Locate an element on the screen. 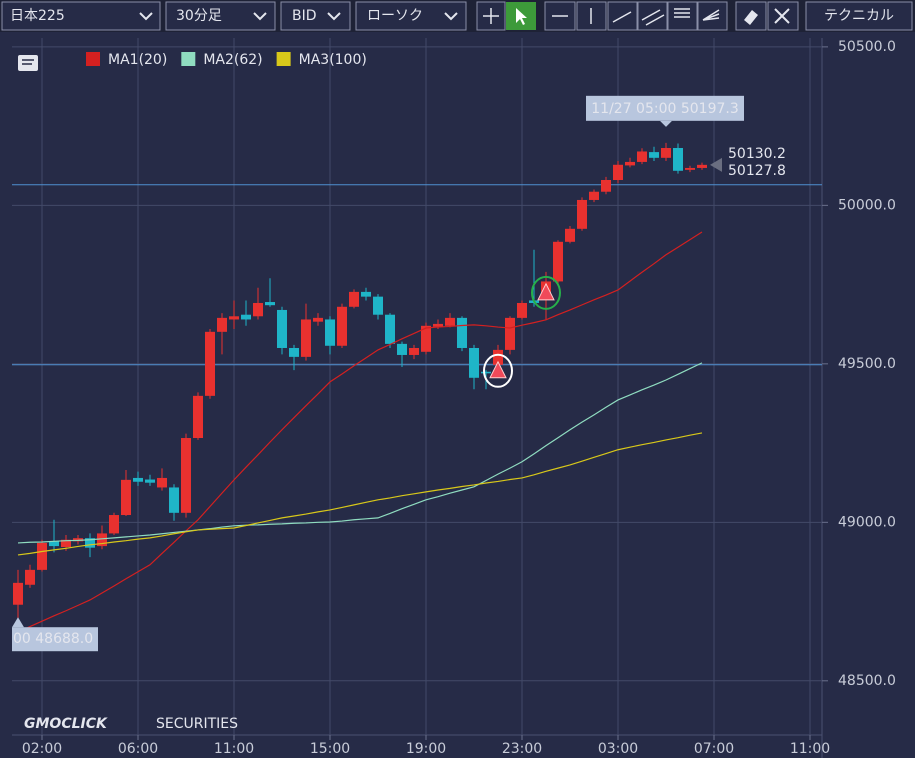  price-type-select is located at coordinates (315, 16).